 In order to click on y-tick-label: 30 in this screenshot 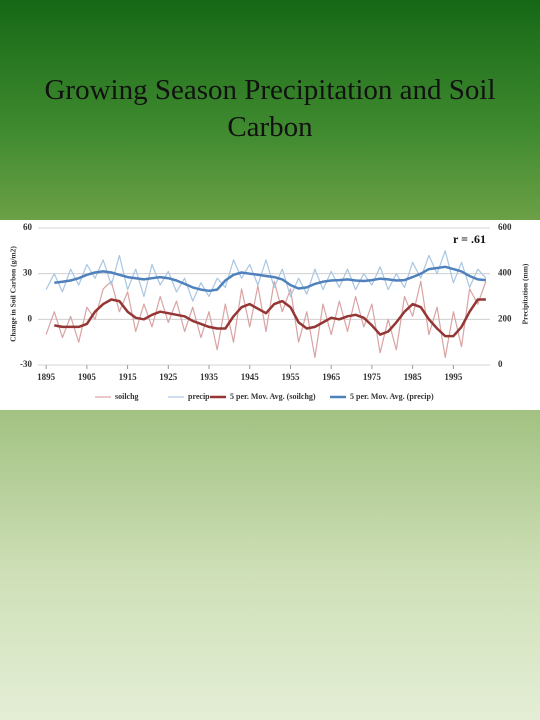, I will do `click(28, 273)`.